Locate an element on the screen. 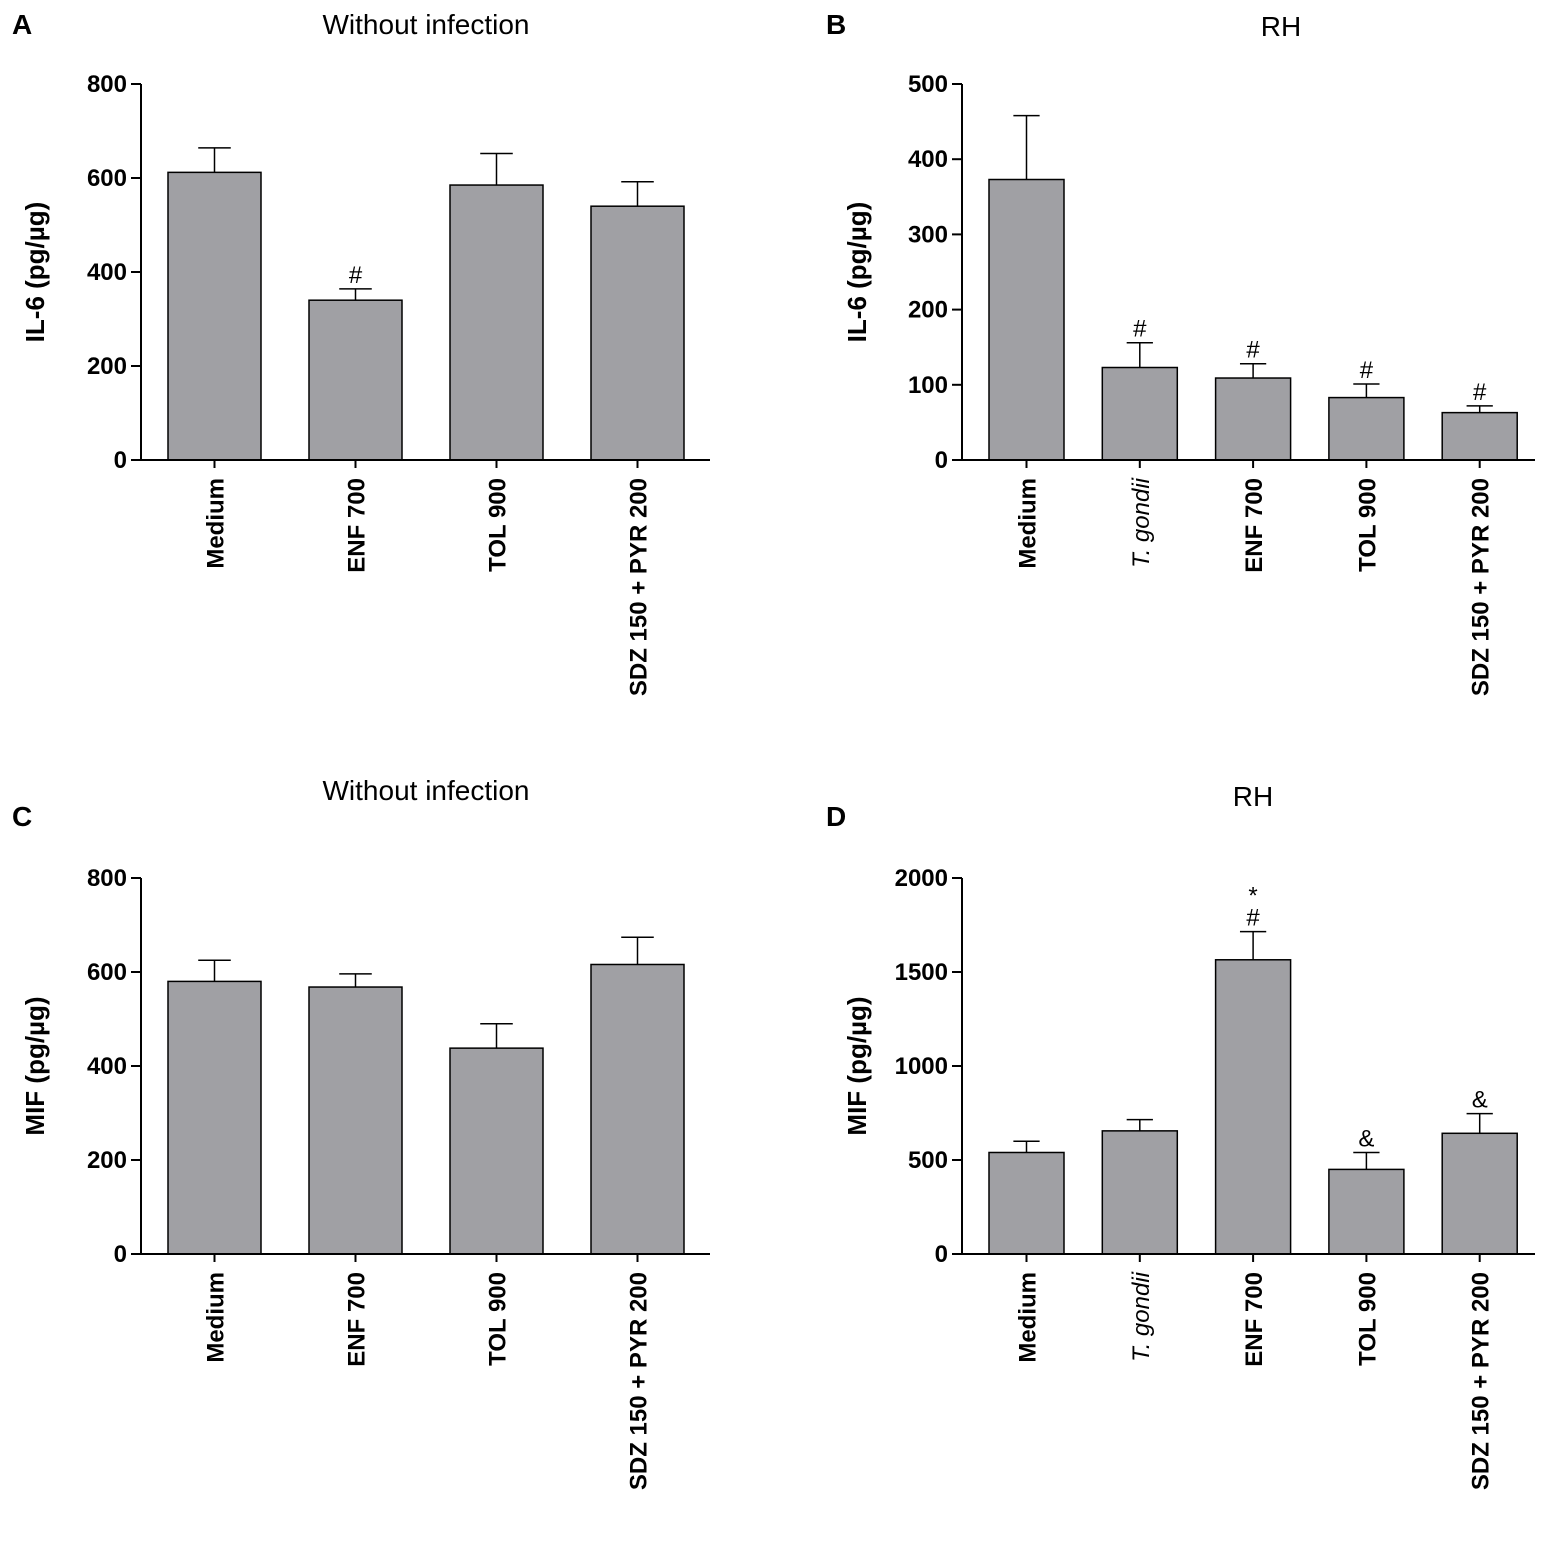 The height and width of the screenshot is (1546, 1547). y-tick-label: 1000 is located at coordinates (921, 1066).